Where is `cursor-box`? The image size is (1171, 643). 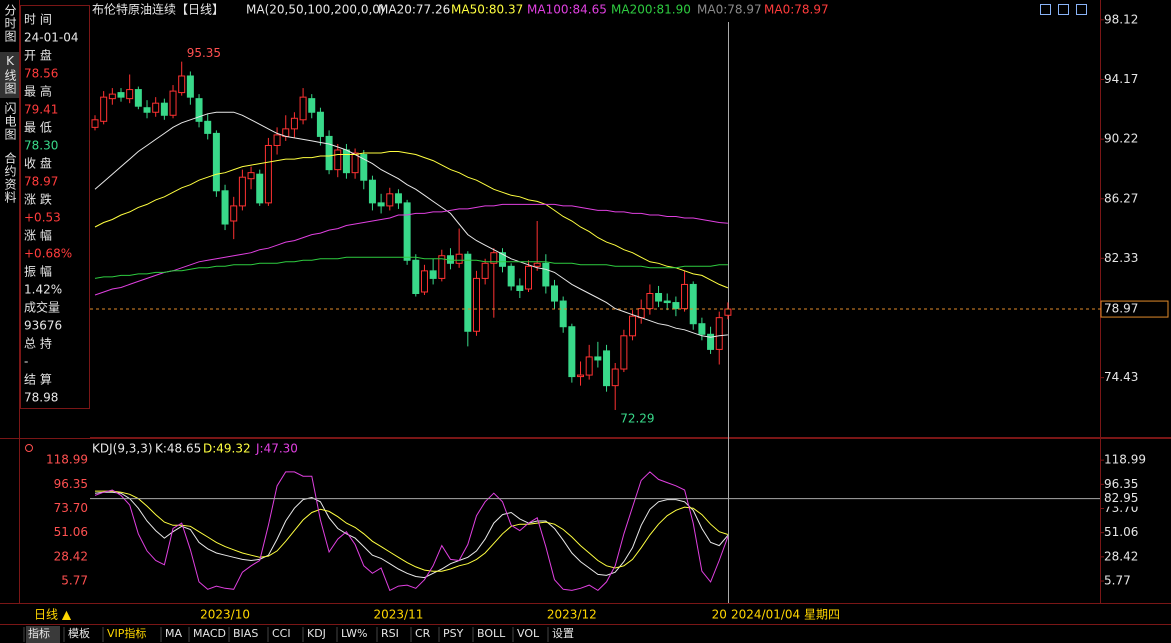
cursor-box is located at coordinates (1134, 498).